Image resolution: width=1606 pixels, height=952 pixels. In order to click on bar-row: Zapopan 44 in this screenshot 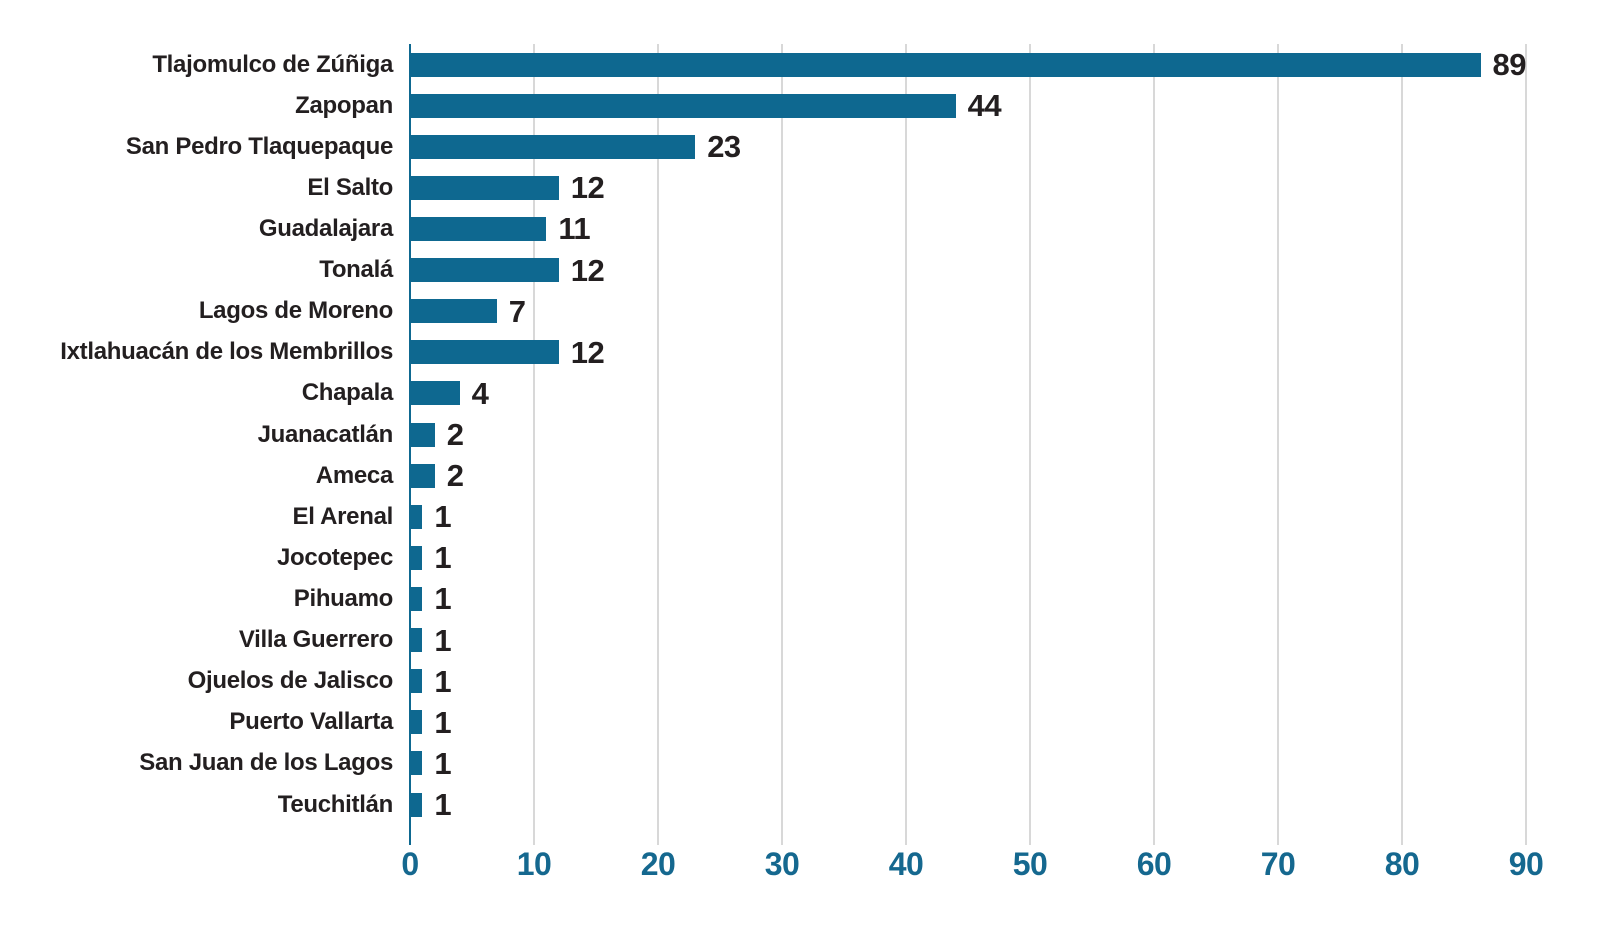, I will do `click(803, 105)`.